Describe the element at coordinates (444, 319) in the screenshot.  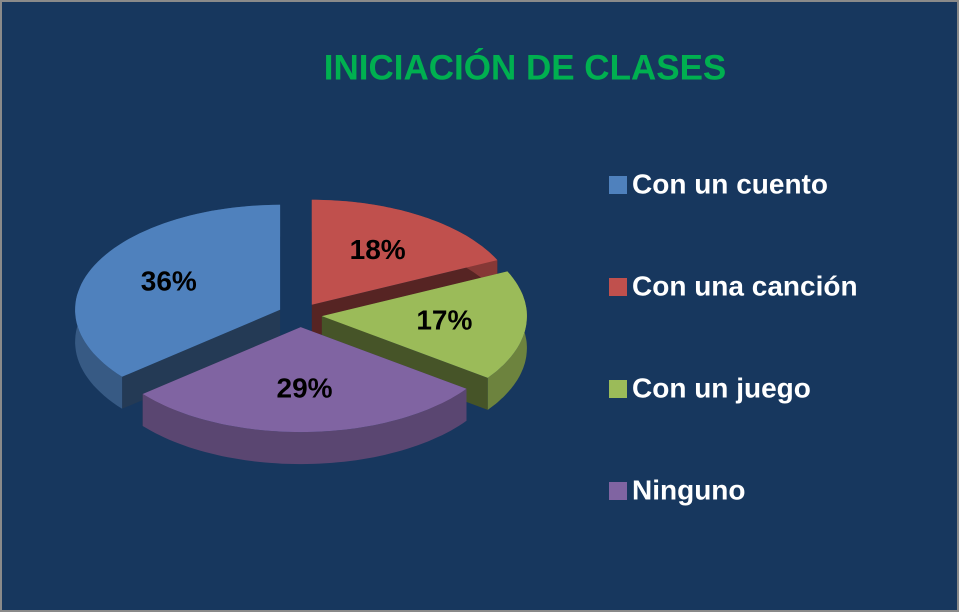
I see `data-label: 17%` at that location.